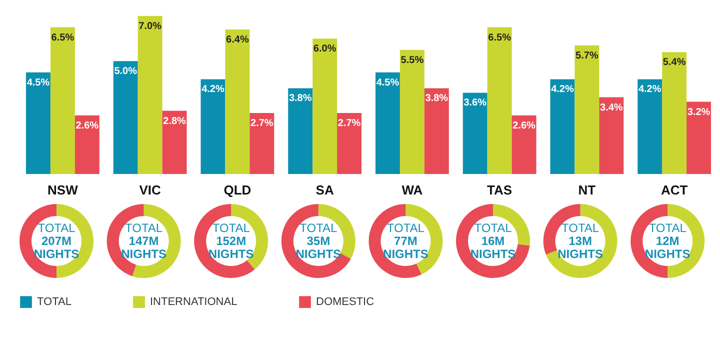 The width and height of the screenshot is (720, 343). I want to click on x-tick-label: ACT, so click(674, 190).